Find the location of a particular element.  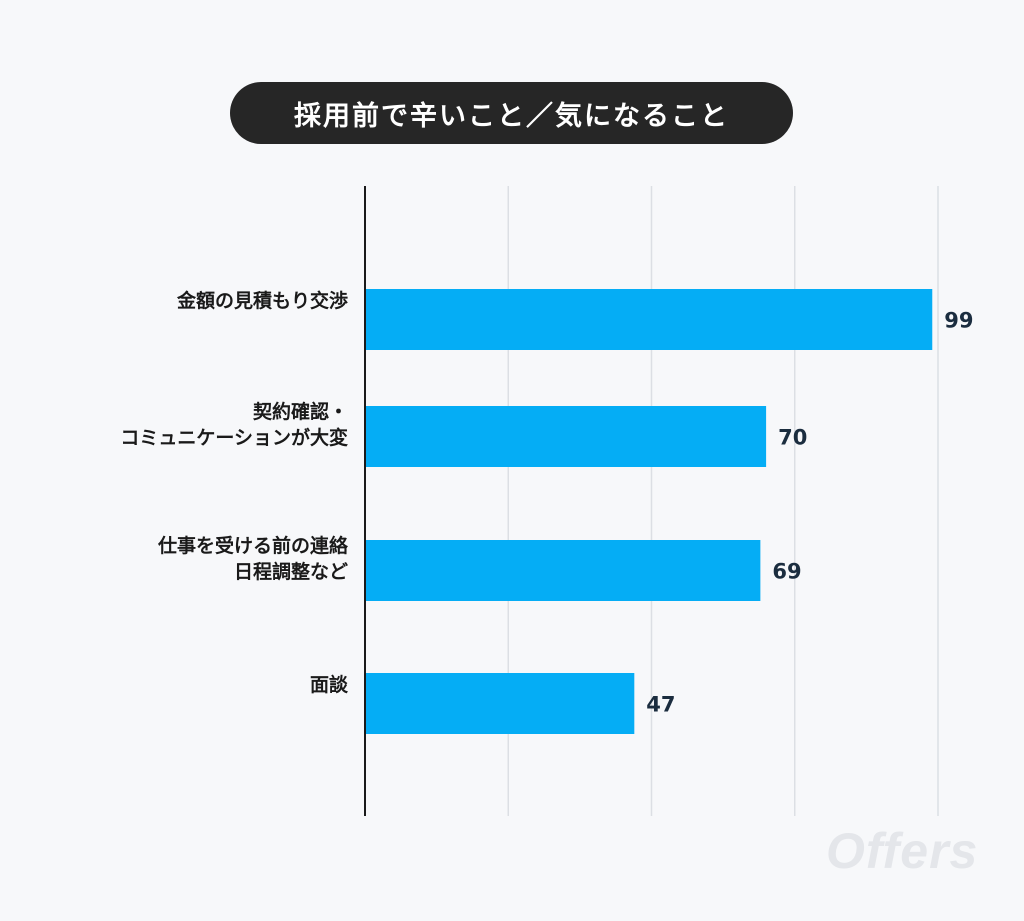

offers-watermark: Offers is located at coordinates (902, 851).